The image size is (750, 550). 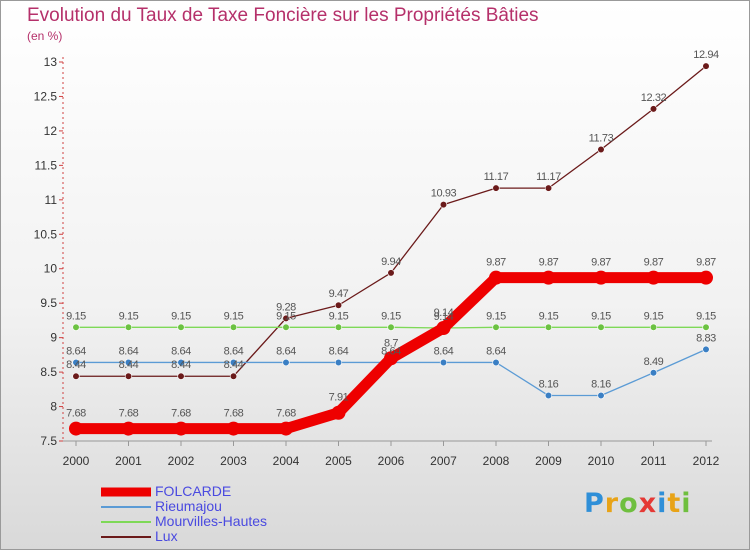 What do you see at coordinates (549, 385) in the screenshot?
I see `data-label: 8.16` at bounding box center [549, 385].